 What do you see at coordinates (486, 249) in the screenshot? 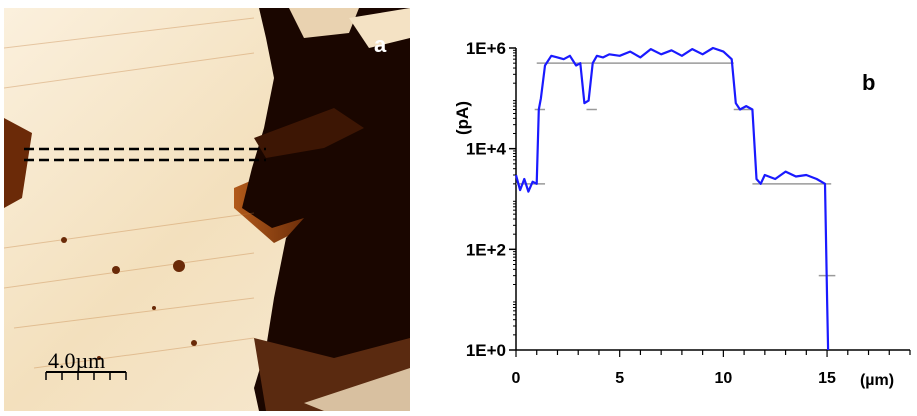
I see `y-tick-label: 1E+2` at bounding box center [486, 249].